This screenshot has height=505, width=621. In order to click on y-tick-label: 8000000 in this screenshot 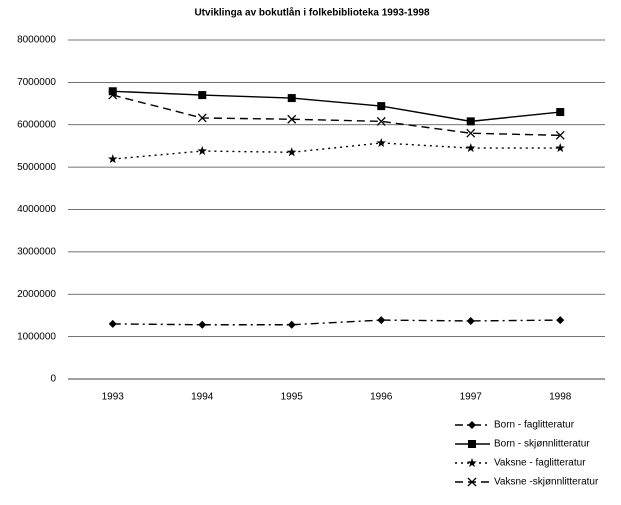, I will do `click(36, 40)`.